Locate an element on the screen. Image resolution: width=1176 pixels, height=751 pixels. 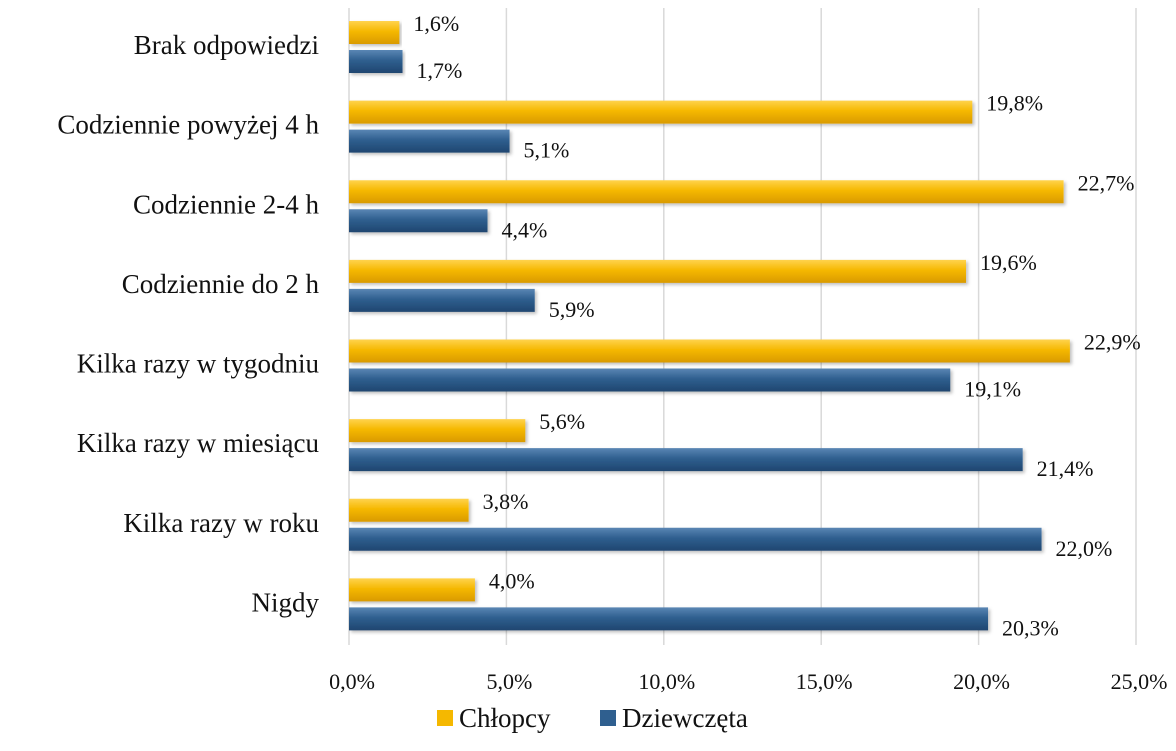
x-tick-label: 0,0% is located at coordinates (352, 681).